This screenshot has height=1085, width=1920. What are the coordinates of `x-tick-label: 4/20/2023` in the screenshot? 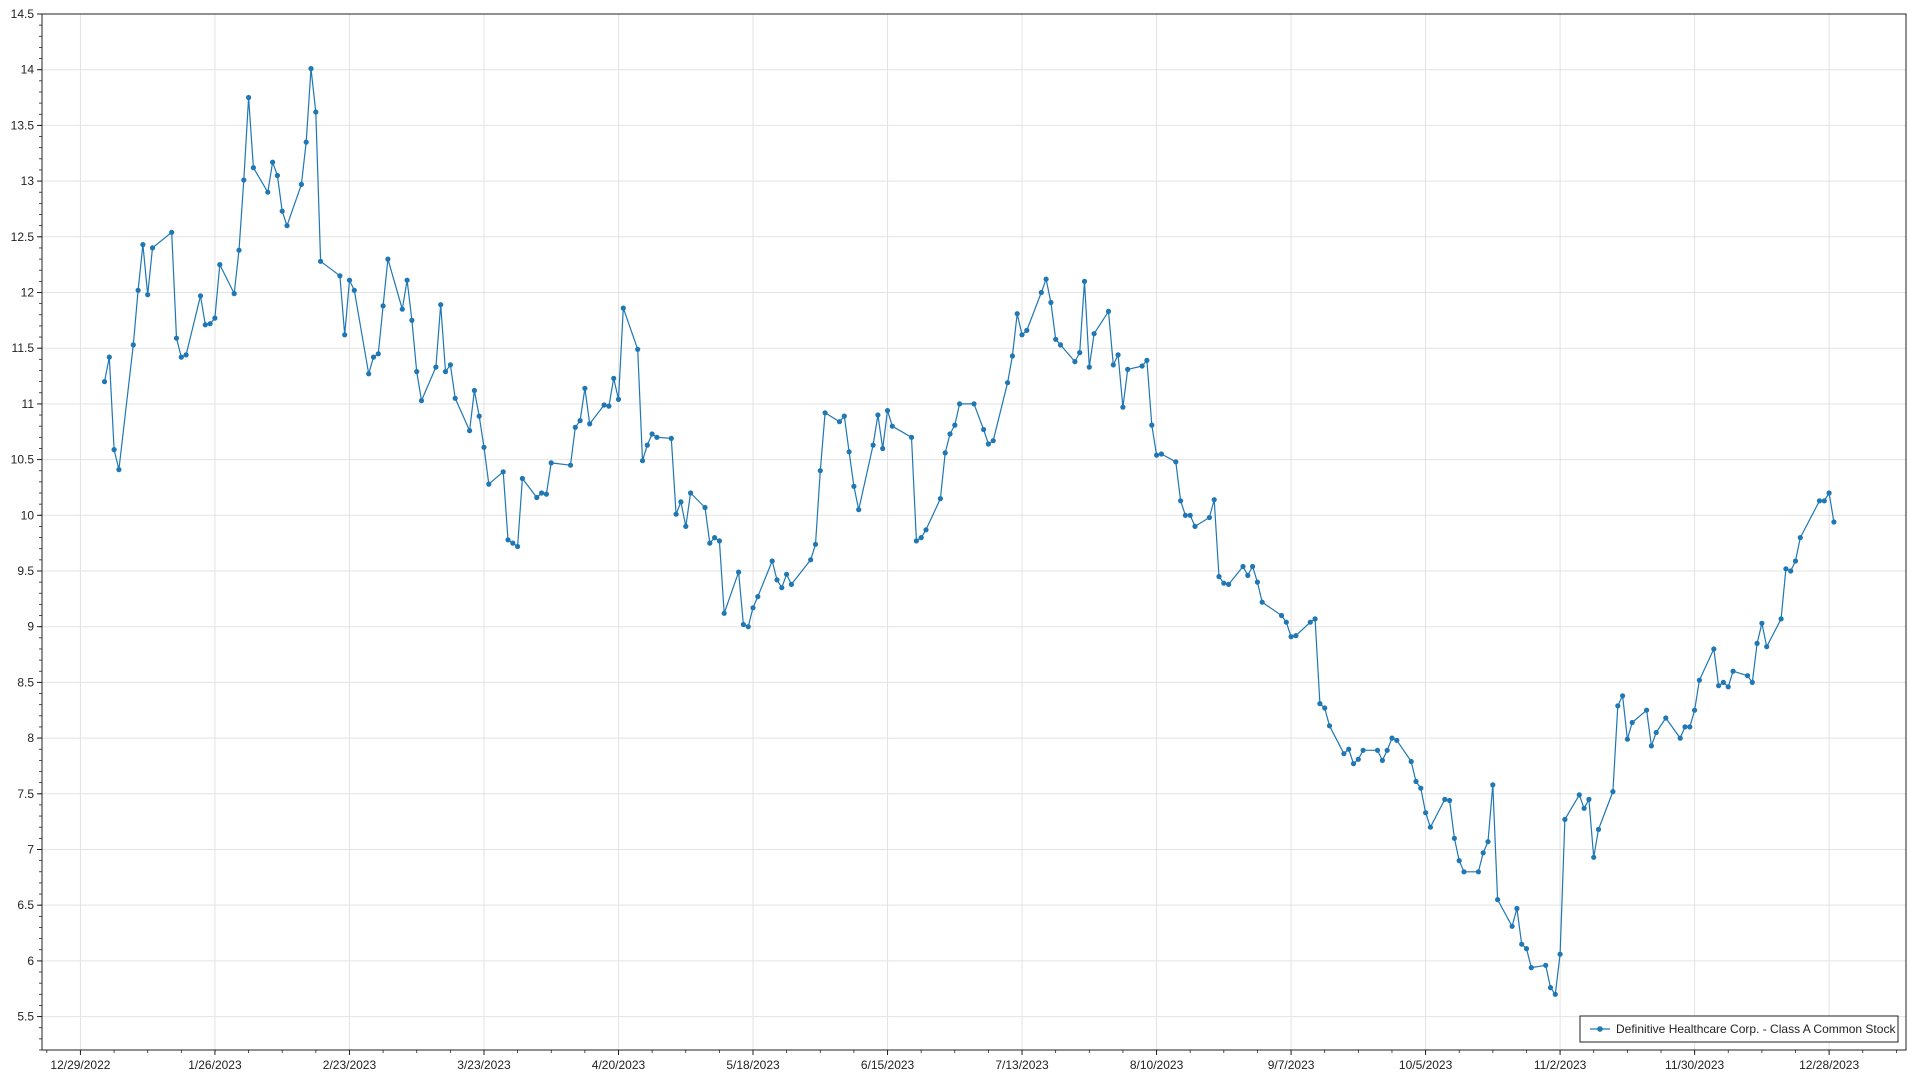 It's located at (619, 1065).